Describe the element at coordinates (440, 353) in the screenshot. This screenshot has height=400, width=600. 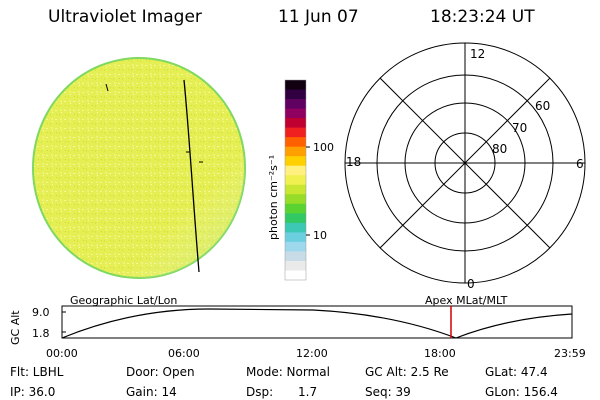
I see `timeline-xtick: 18:00` at that location.